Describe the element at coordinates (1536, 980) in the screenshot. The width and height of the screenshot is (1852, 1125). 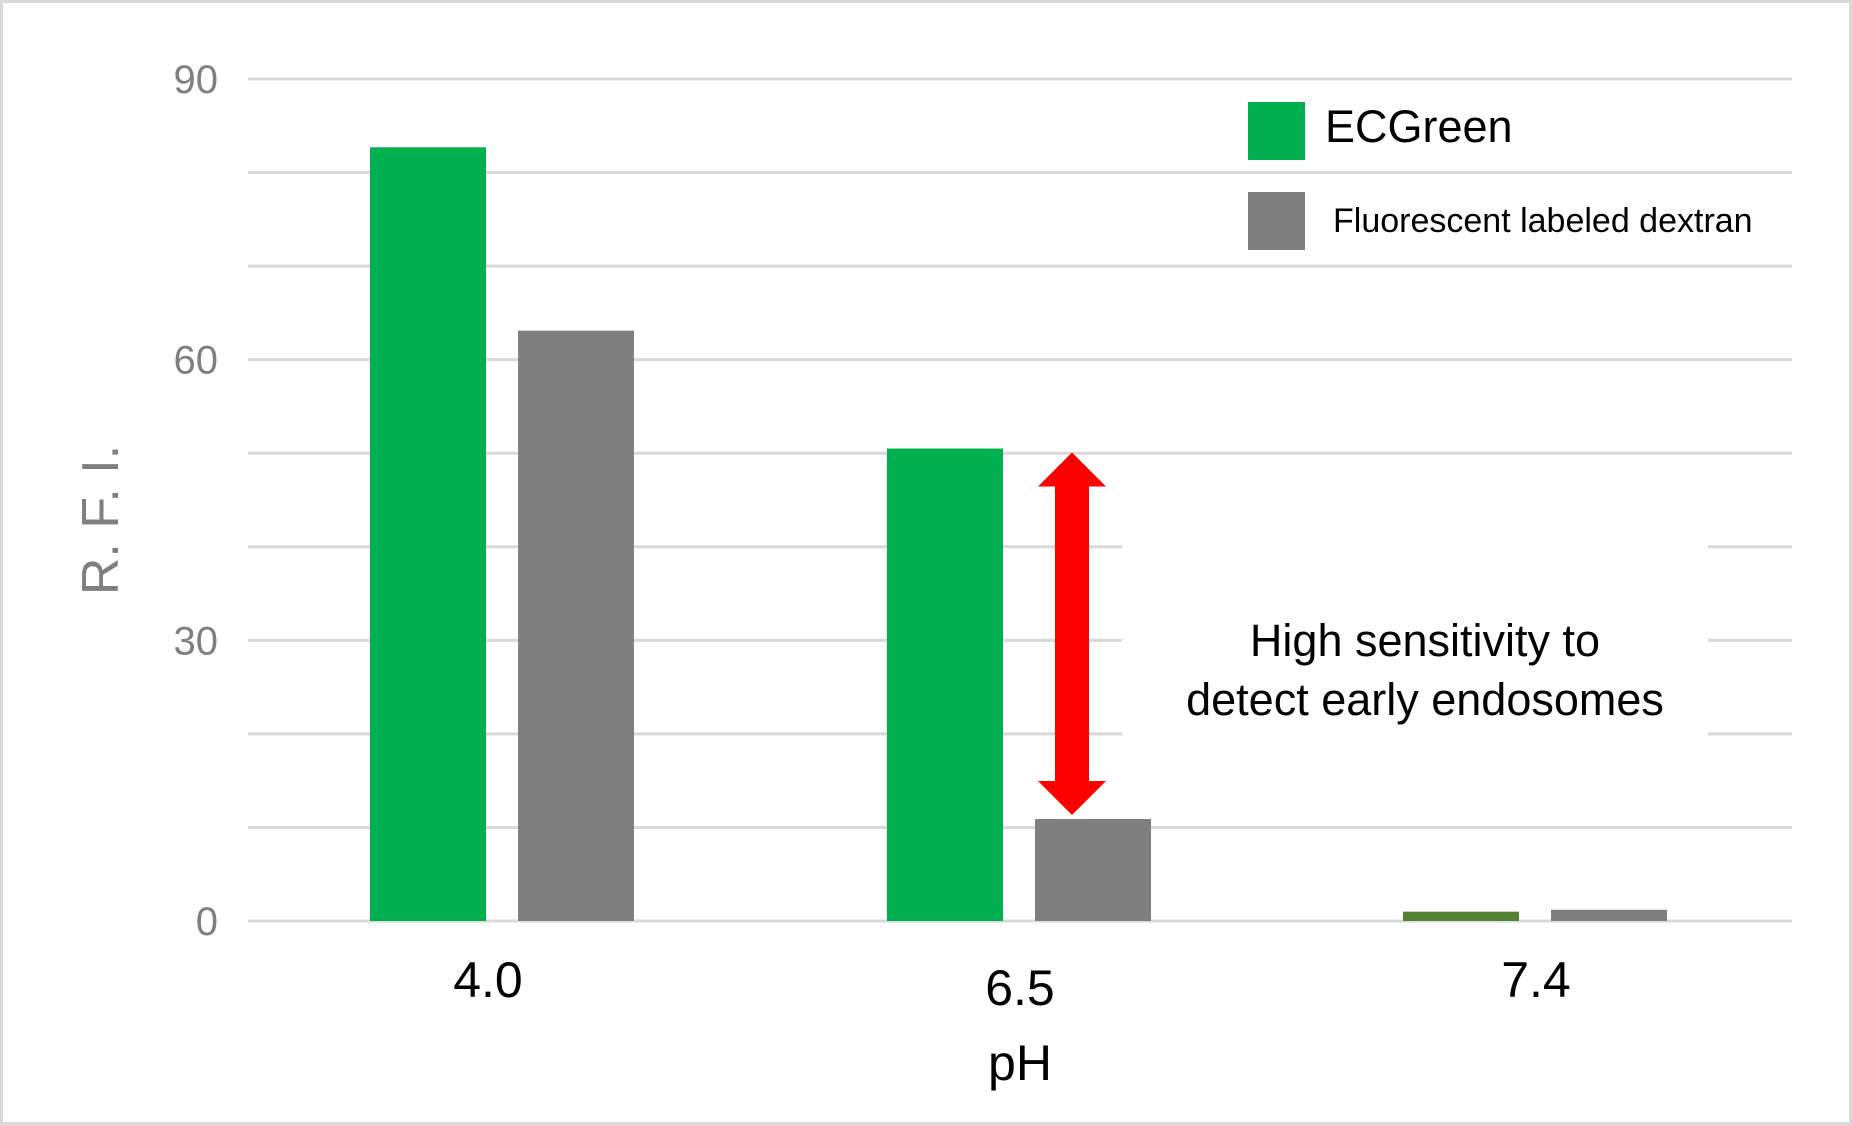
I see `x-tick-label: 7.4` at that location.